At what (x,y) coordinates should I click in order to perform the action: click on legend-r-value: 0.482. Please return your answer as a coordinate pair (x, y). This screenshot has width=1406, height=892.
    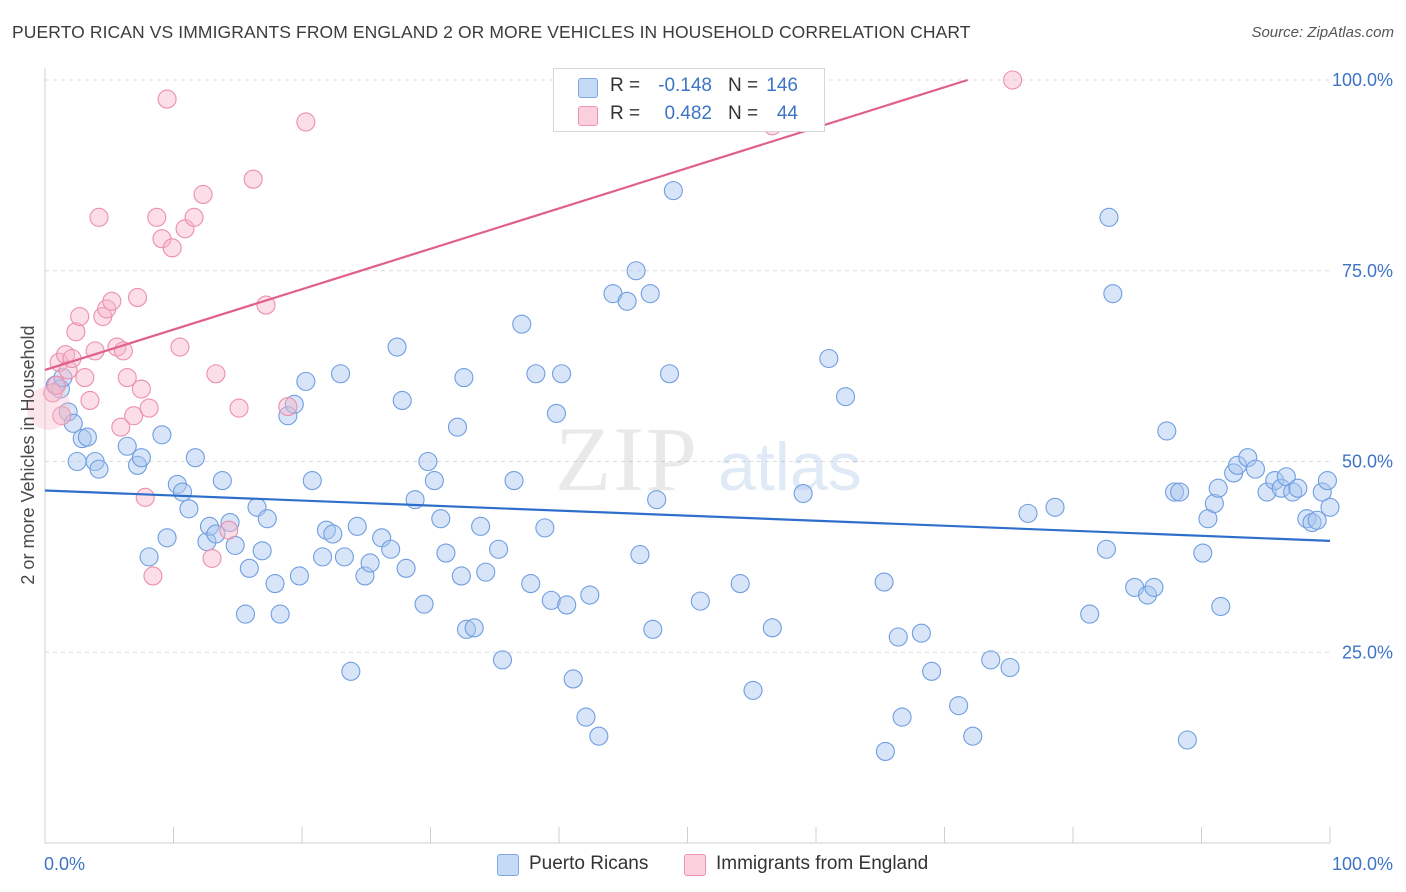
    Looking at the image, I should click on (688, 113).